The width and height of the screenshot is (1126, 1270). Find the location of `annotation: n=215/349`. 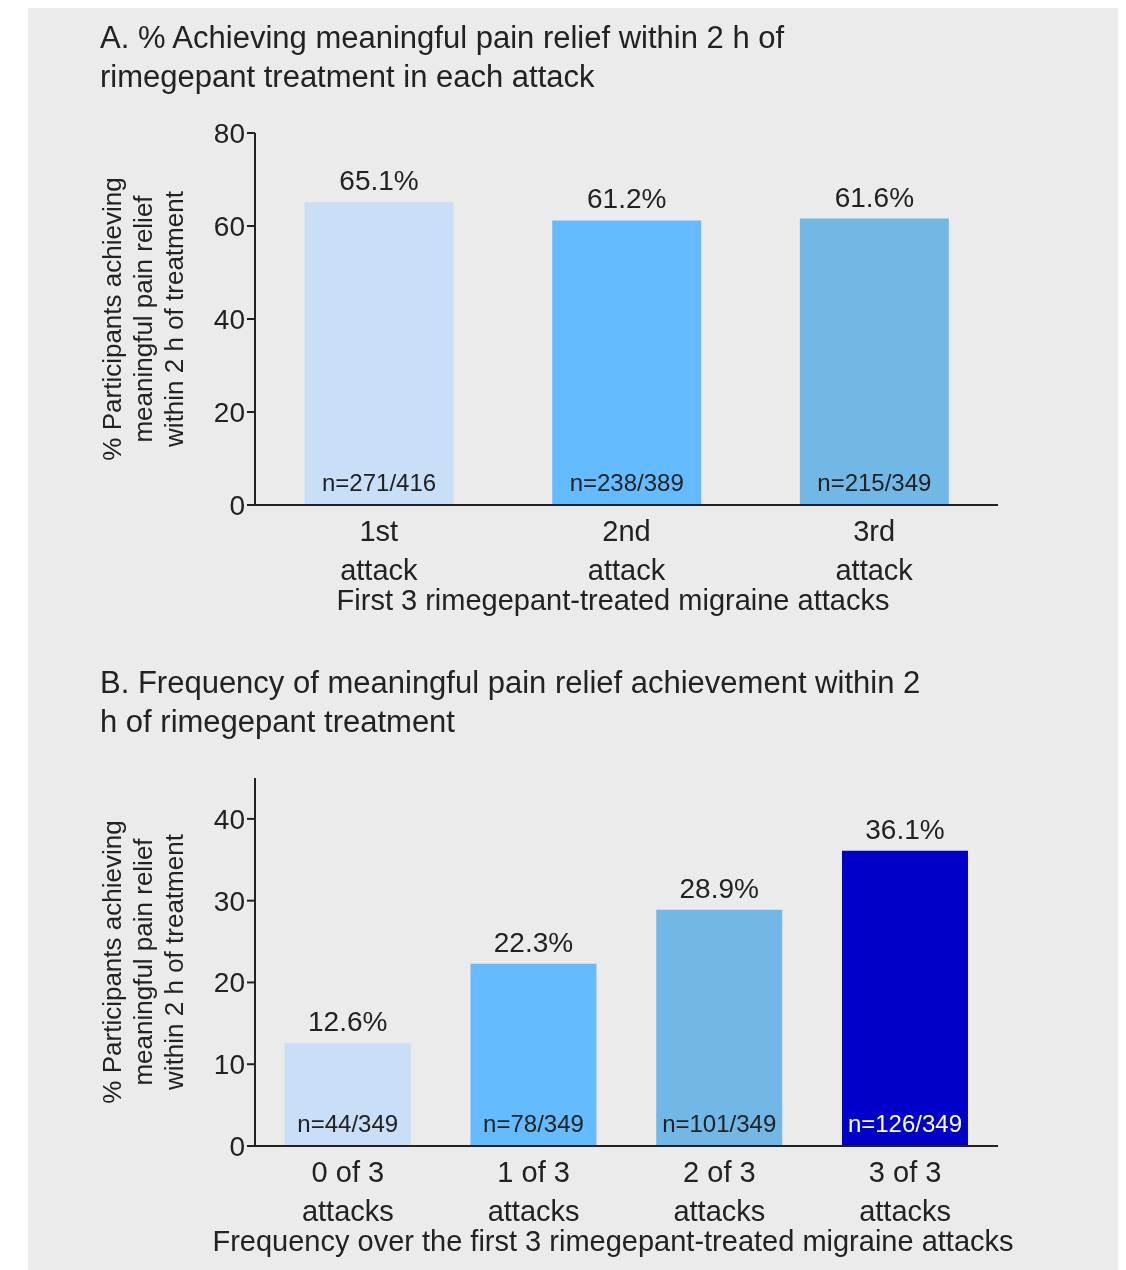

annotation: n=215/349 is located at coordinates (874, 482).